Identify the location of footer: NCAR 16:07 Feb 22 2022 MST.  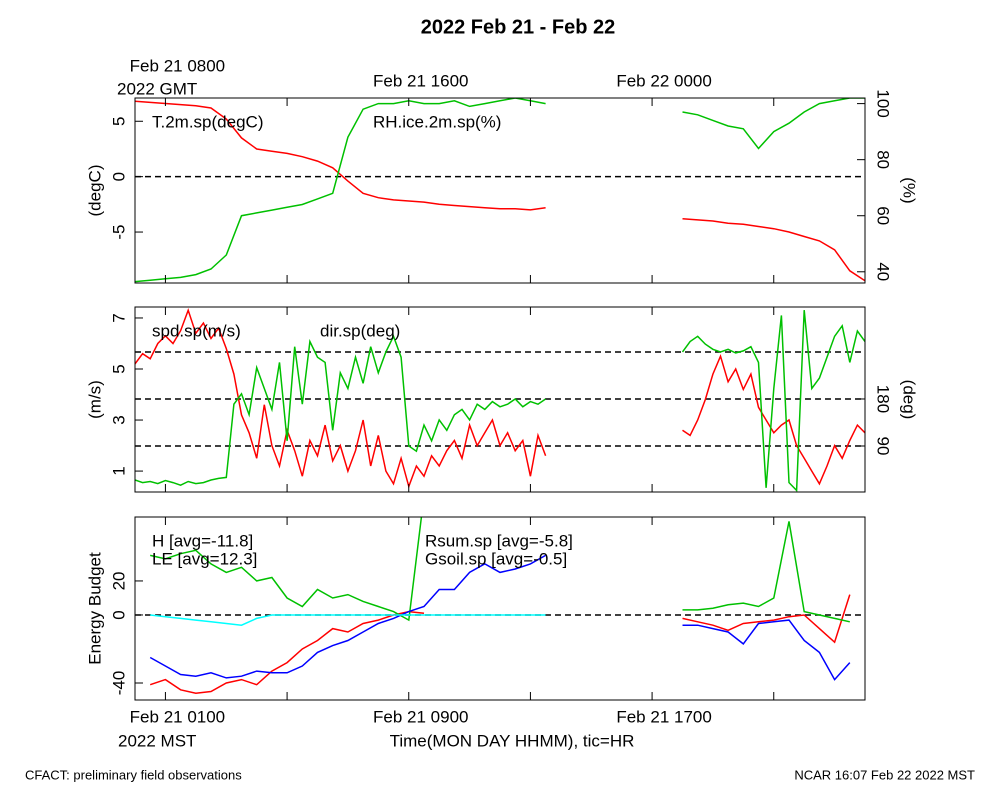
(884, 774).